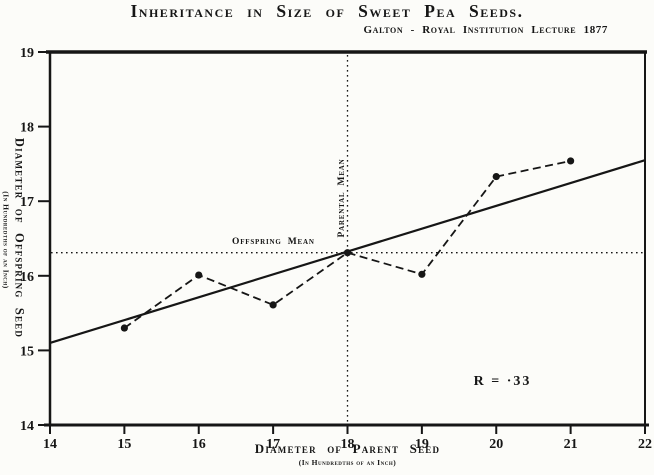 This screenshot has height=475, width=654. I want to click on x-tick-label: 21, so click(571, 444).